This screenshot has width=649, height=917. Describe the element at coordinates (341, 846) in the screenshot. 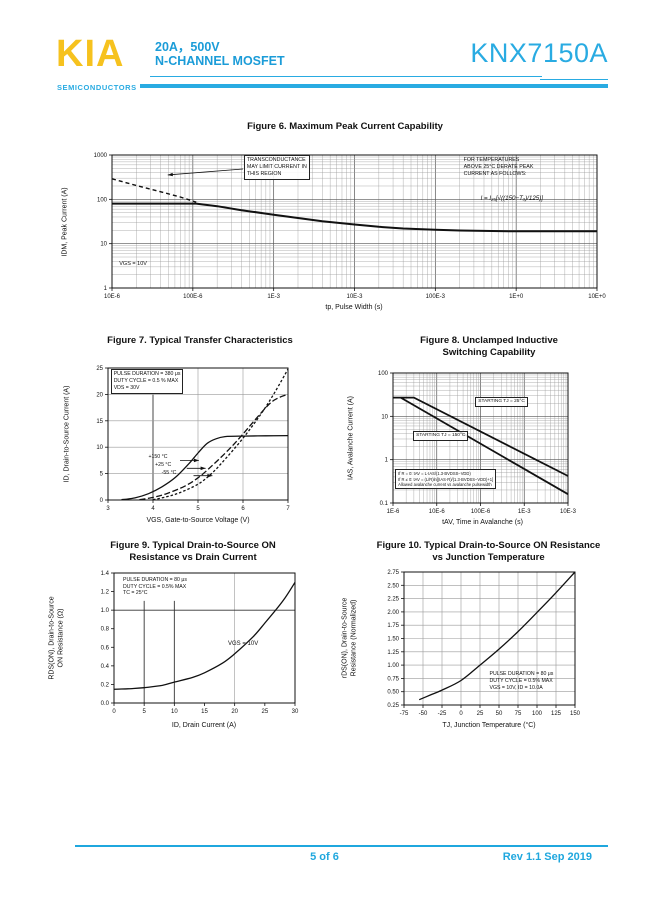

I see `footer-rule` at that location.